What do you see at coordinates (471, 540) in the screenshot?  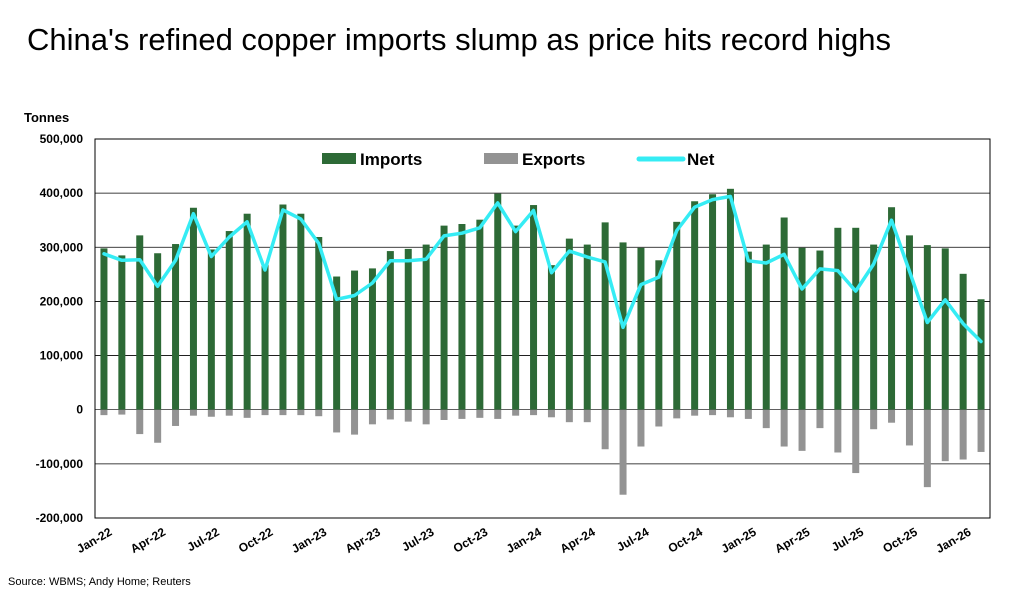 I see `x-tick-label: Oct-23` at bounding box center [471, 540].